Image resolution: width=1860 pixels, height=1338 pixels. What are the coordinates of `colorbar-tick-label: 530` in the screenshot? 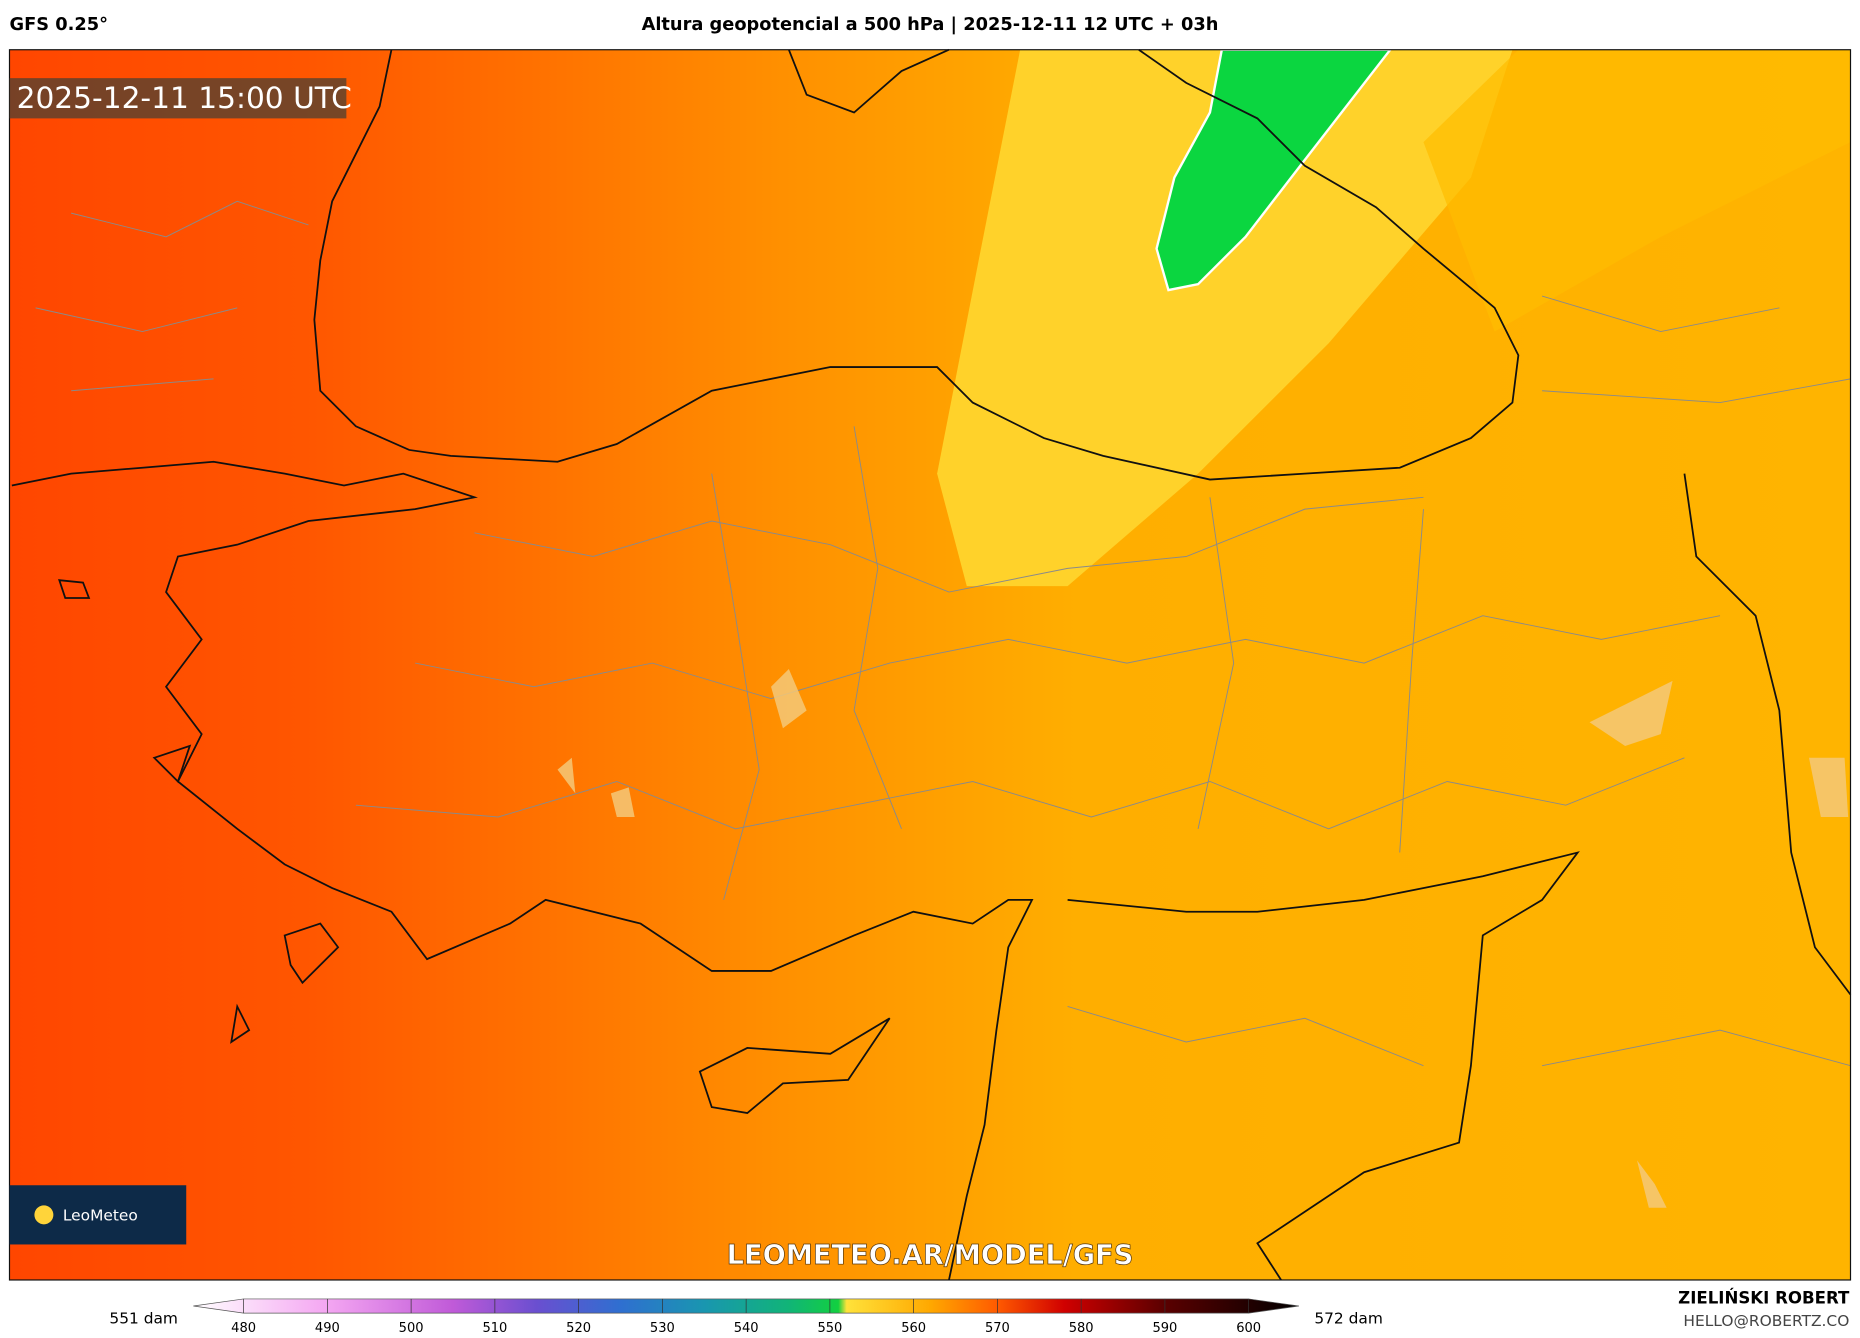 It's located at (662, 1328).